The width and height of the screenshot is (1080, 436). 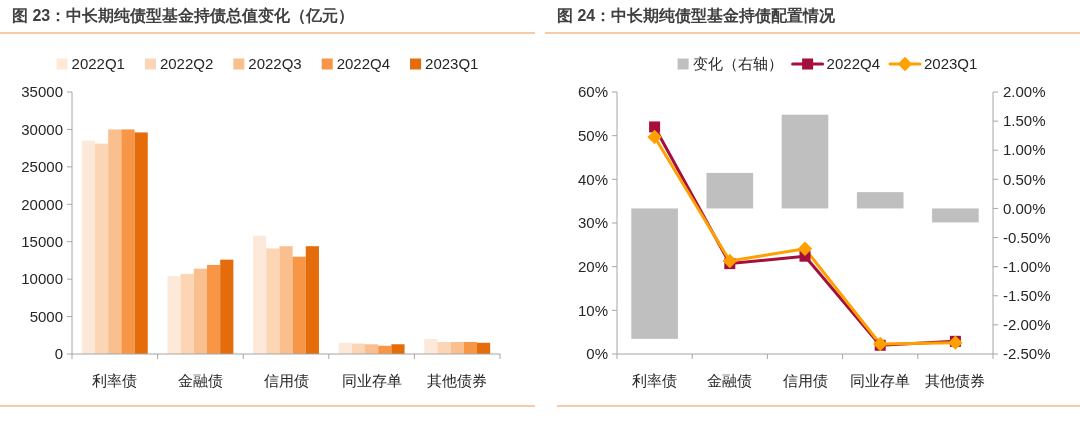 What do you see at coordinates (42, 279) in the screenshot?
I see `y-tick-label: 10000` at bounding box center [42, 279].